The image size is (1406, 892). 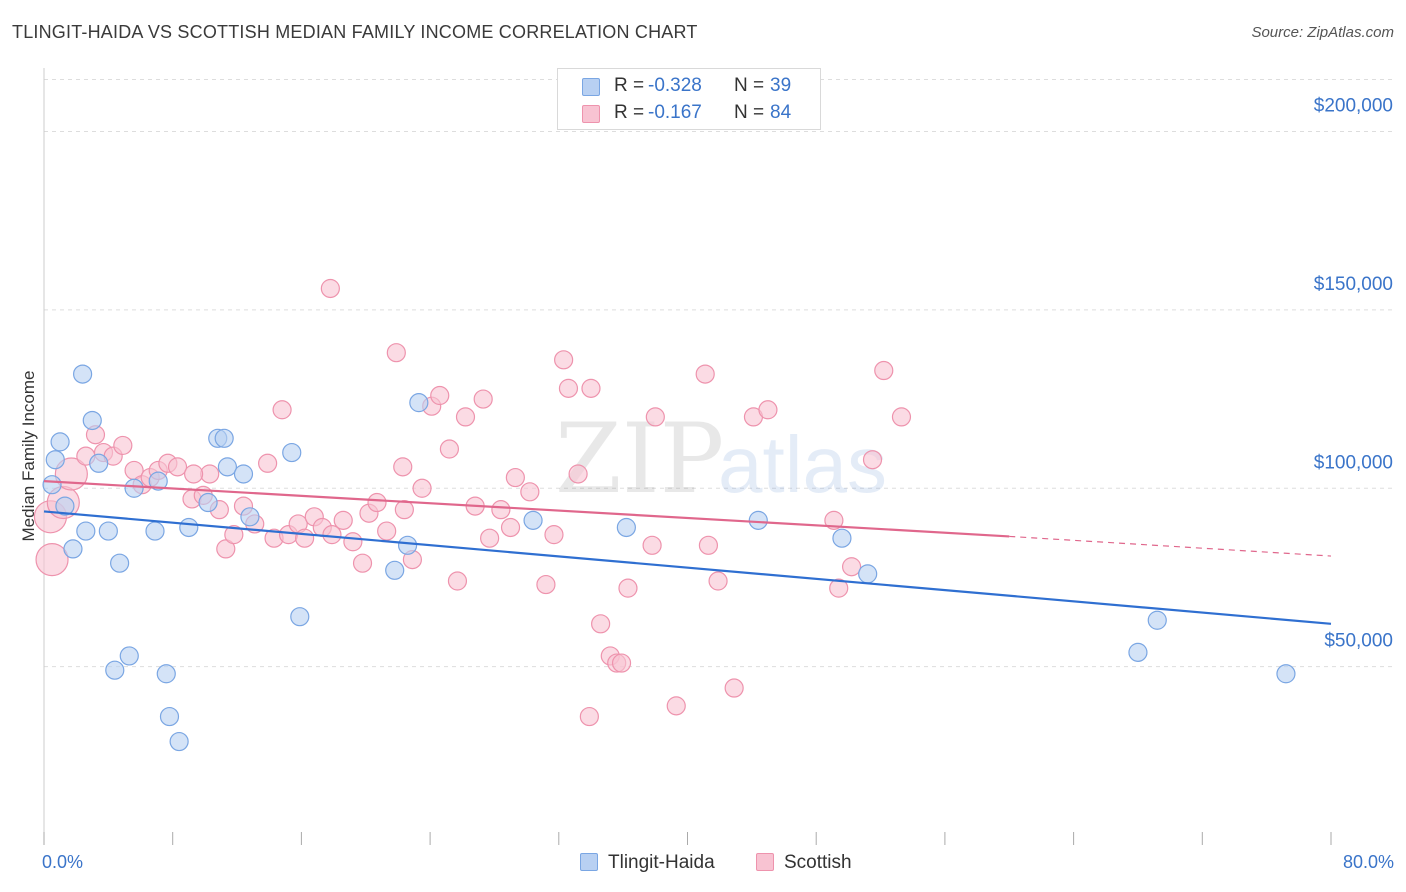 What do you see at coordinates (661, 862) in the screenshot?
I see `legend-label: Tlingit-Haida` at bounding box center [661, 862].